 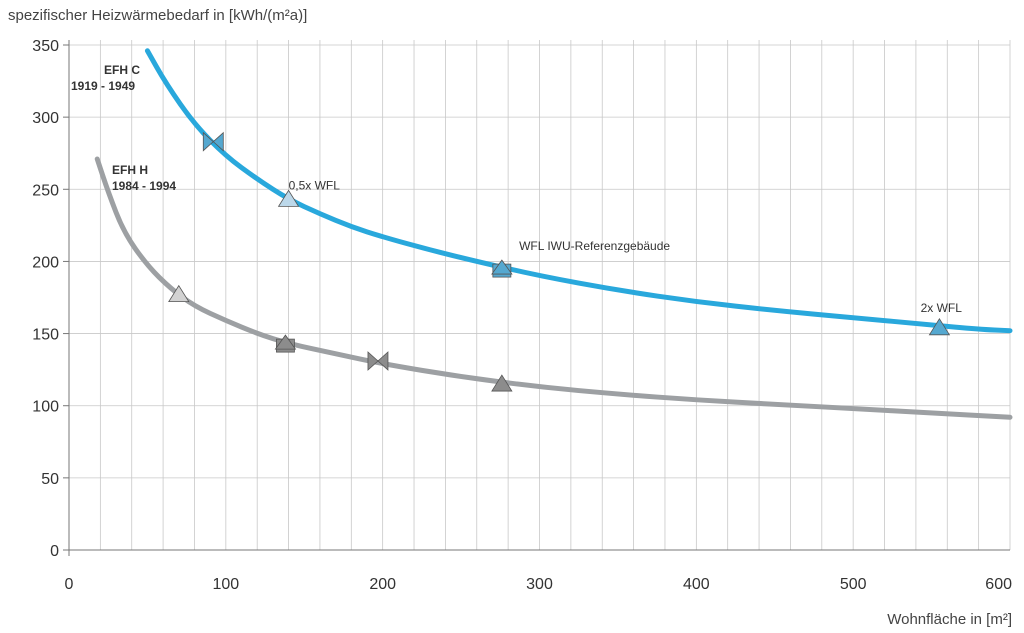 What do you see at coordinates (50, 479) in the screenshot?
I see `y-tick-label: 50` at bounding box center [50, 479].